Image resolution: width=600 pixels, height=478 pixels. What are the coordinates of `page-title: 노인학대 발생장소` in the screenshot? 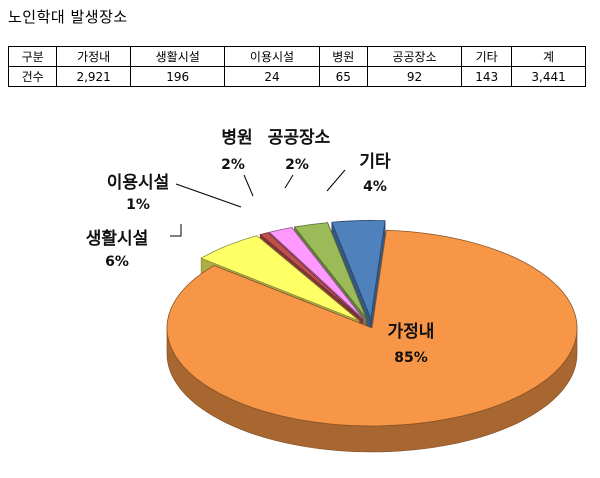 It's located at (68, 17).